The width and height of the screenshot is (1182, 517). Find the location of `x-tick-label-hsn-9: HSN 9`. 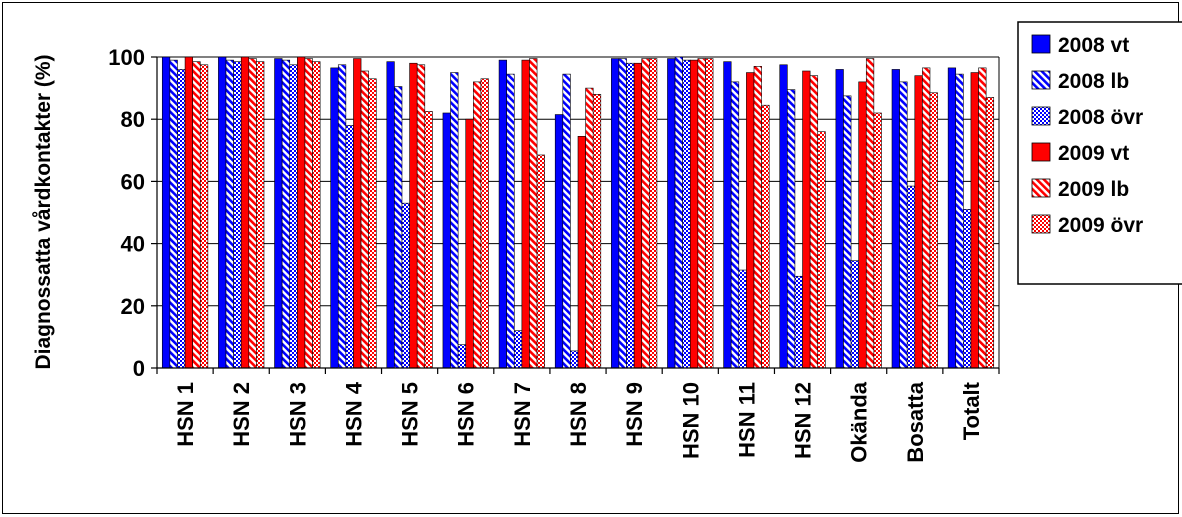

x-tick-label-hsn-9: HSN 9 is located at coordinates (634, 414).